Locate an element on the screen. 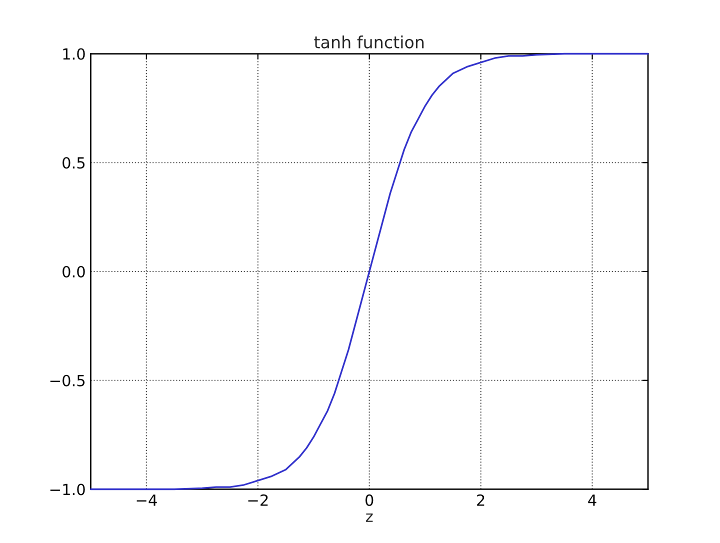 The width and height of the screenshot is (720, 543). x-tick-label: −2 is located at coordinates (258, 500).